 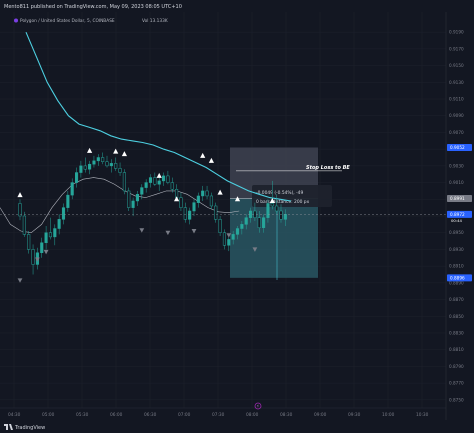 I want to click on price-tick-label: 0.9110, so click(x=456, y=99).